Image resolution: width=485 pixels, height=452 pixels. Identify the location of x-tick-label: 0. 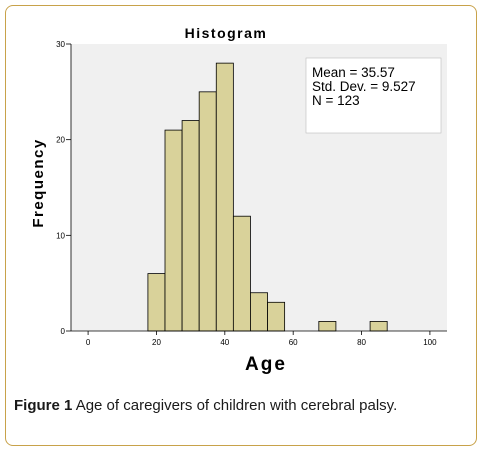
(88, 342).